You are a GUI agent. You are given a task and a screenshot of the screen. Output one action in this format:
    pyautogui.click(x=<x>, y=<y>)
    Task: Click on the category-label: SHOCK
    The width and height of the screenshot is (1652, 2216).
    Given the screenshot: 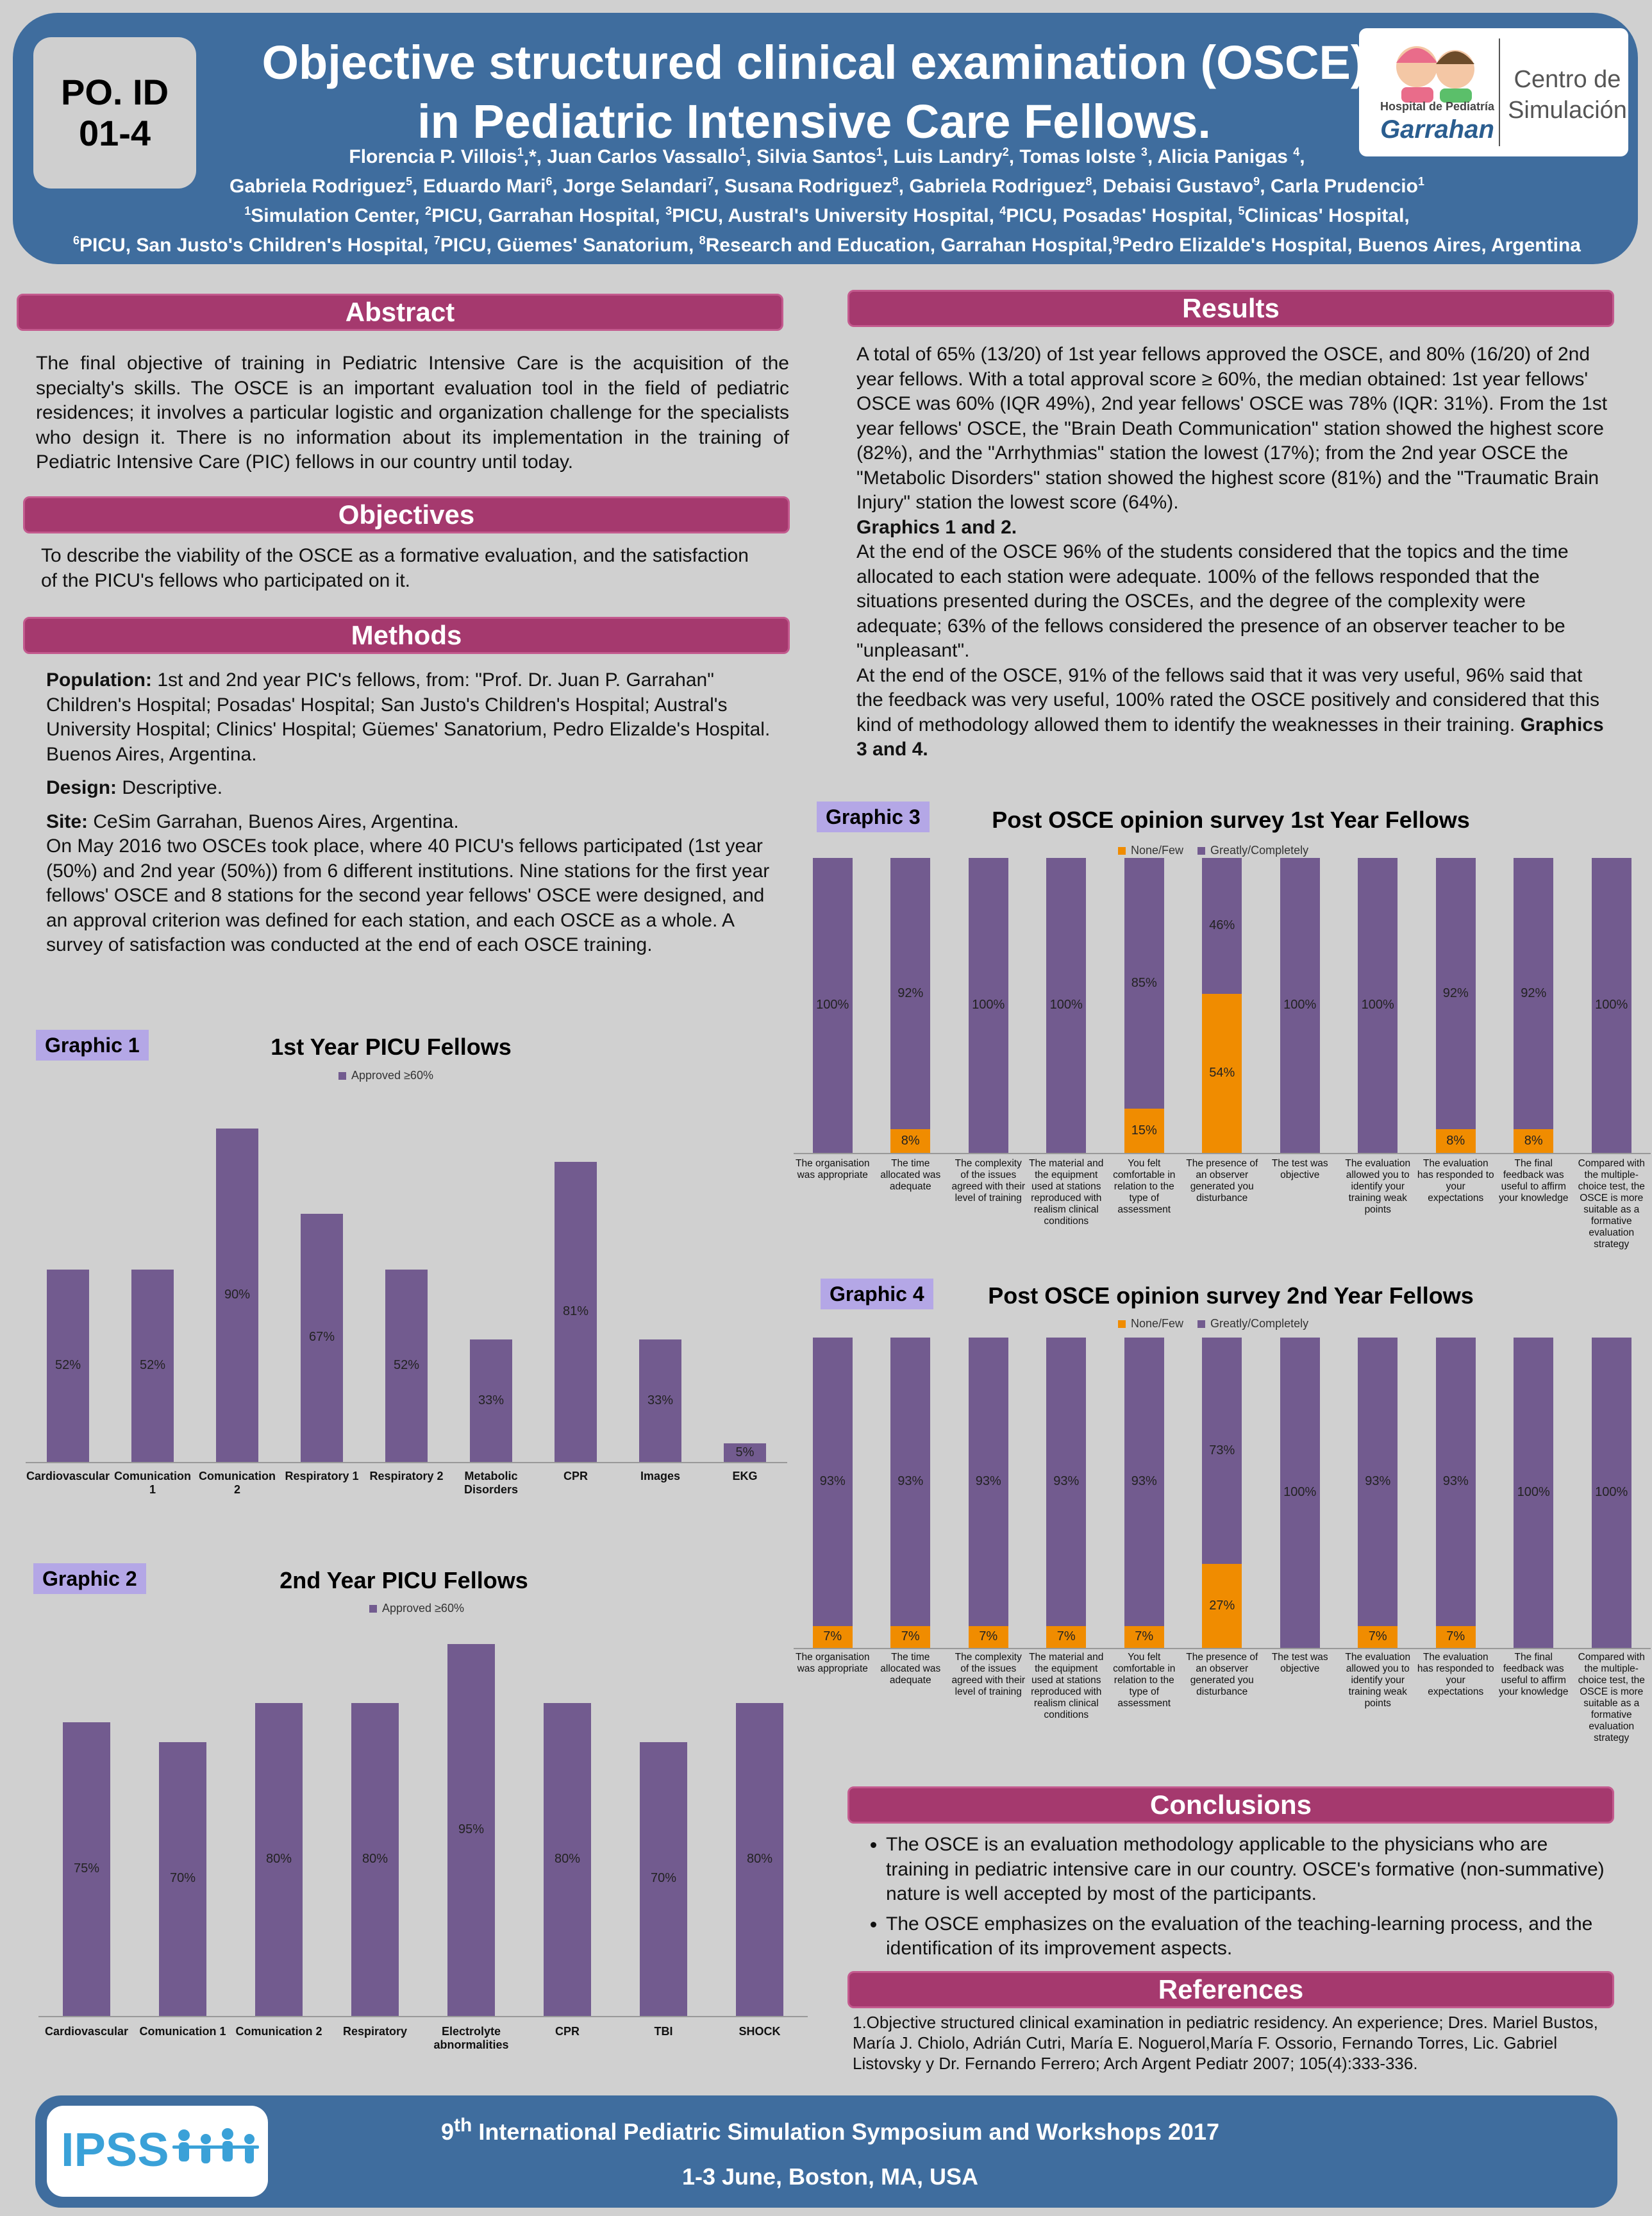 What is the action you would take?
    pyautogui.click(x=759, y=2031)
    